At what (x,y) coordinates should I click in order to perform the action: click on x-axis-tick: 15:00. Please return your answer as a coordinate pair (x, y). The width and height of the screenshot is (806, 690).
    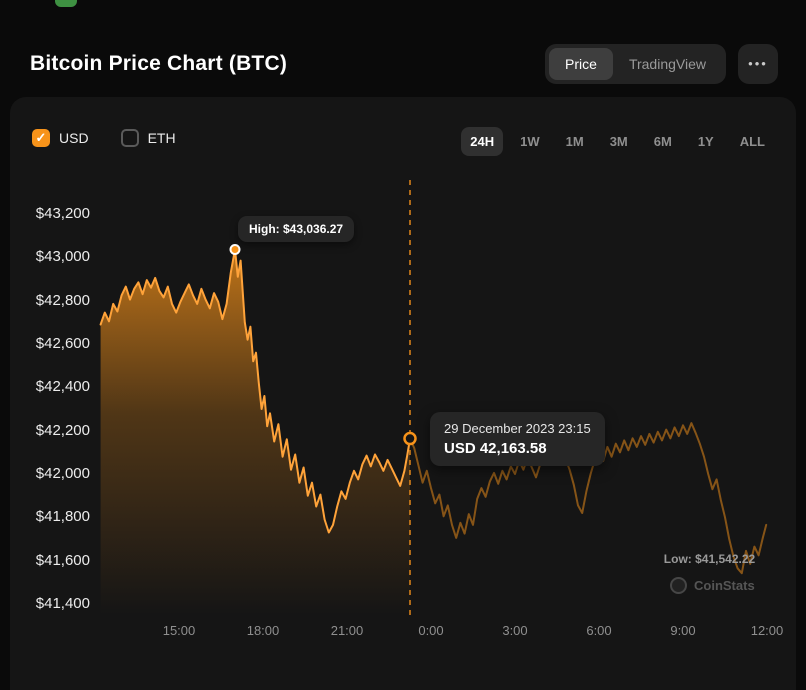
    Looking at the image, I should click on (179, 630).